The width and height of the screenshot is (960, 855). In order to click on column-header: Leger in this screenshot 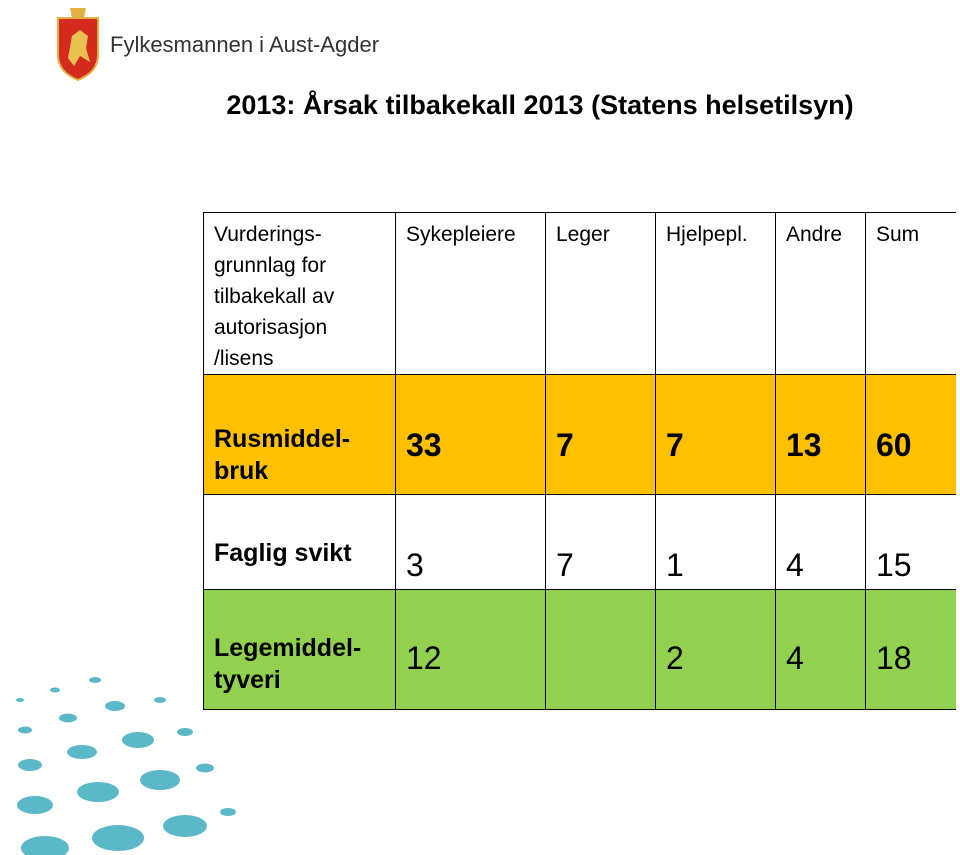, I will do `click(600, 293)`.